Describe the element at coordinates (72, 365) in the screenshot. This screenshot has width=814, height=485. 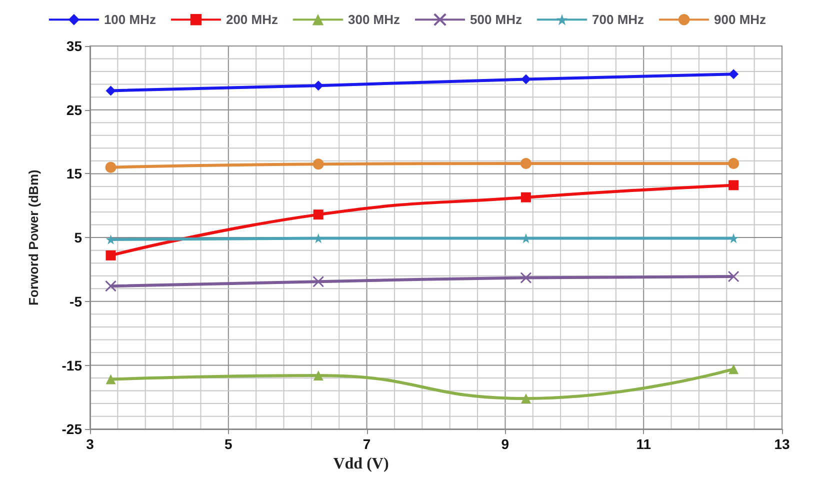
I see `y-tick-label: -15` at that location.